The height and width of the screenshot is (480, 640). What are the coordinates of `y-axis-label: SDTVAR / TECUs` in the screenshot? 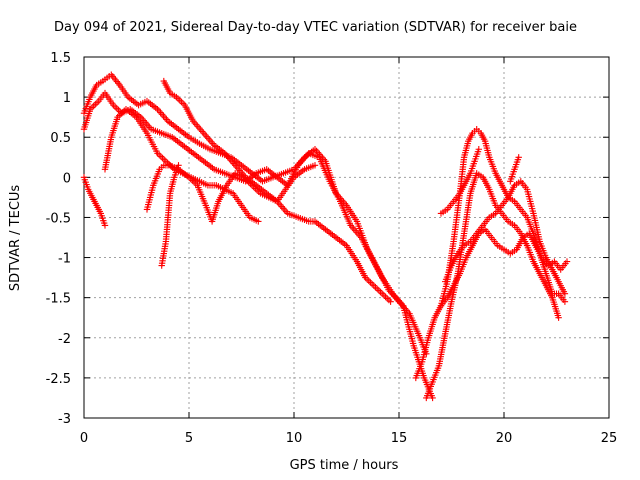 It's located at (15, 238).